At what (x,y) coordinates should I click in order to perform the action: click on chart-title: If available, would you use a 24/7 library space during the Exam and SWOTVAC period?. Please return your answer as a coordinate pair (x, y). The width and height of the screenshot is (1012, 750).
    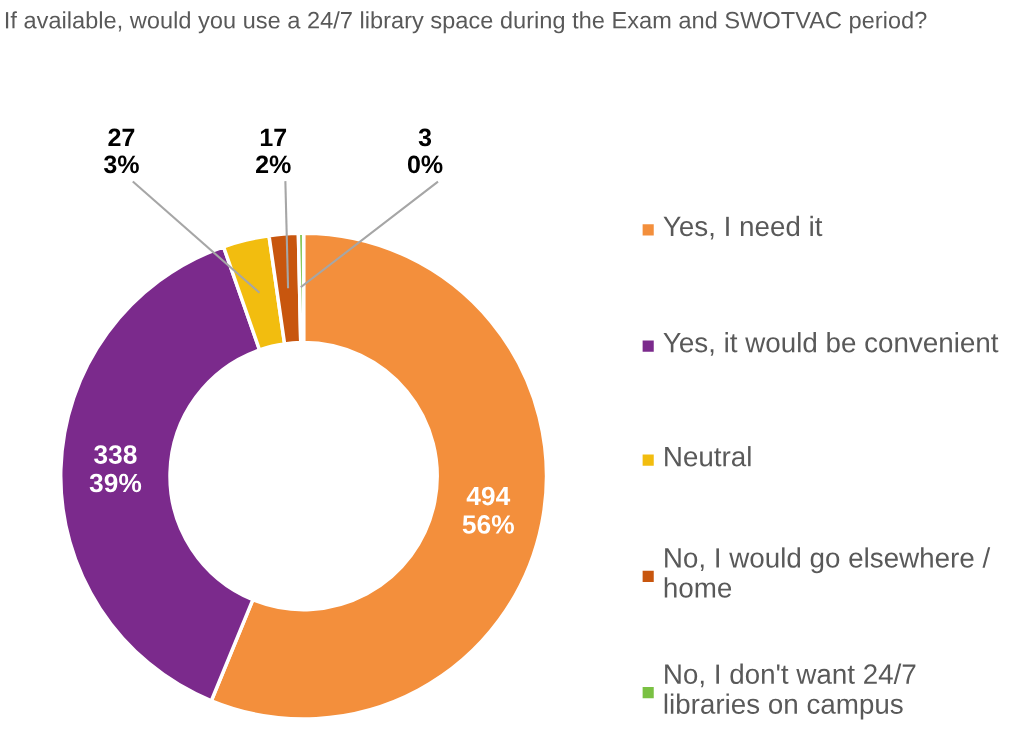
    Looking at the image, I should click on (466, 22).